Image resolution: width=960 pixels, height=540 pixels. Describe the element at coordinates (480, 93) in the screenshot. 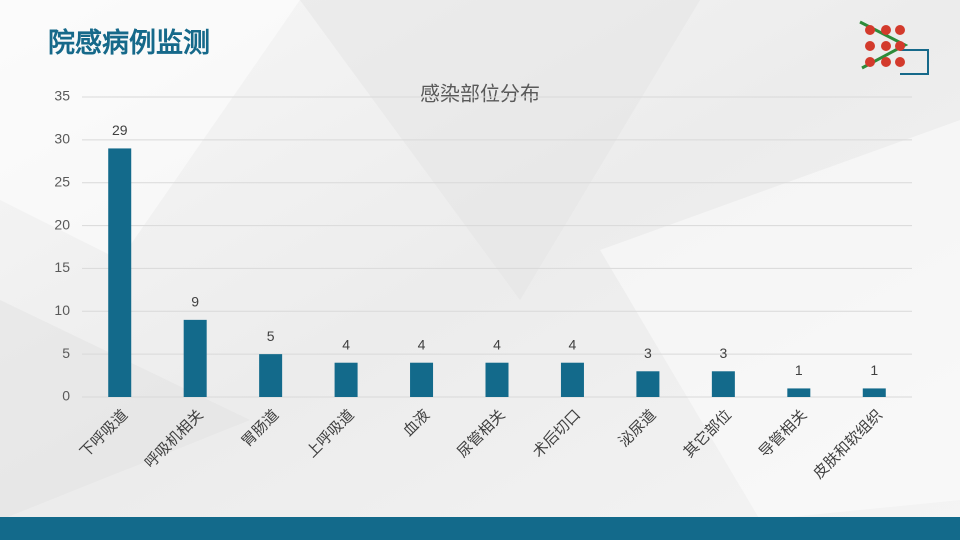

I see `chart-title: 感染部位分布` at that location.